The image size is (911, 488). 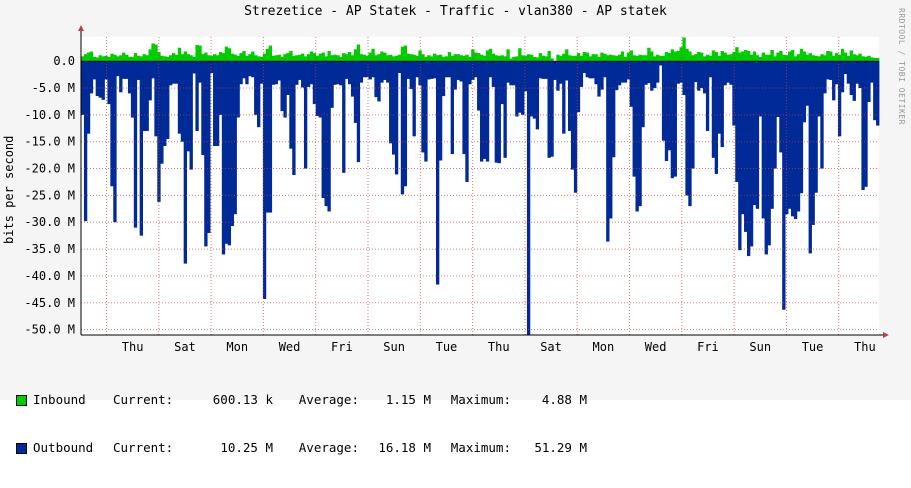 What do you see at coordinates (49, 249) in the screenshot?
I see `y-tick-label: -35.0 M` at bounding box center [49, 249].